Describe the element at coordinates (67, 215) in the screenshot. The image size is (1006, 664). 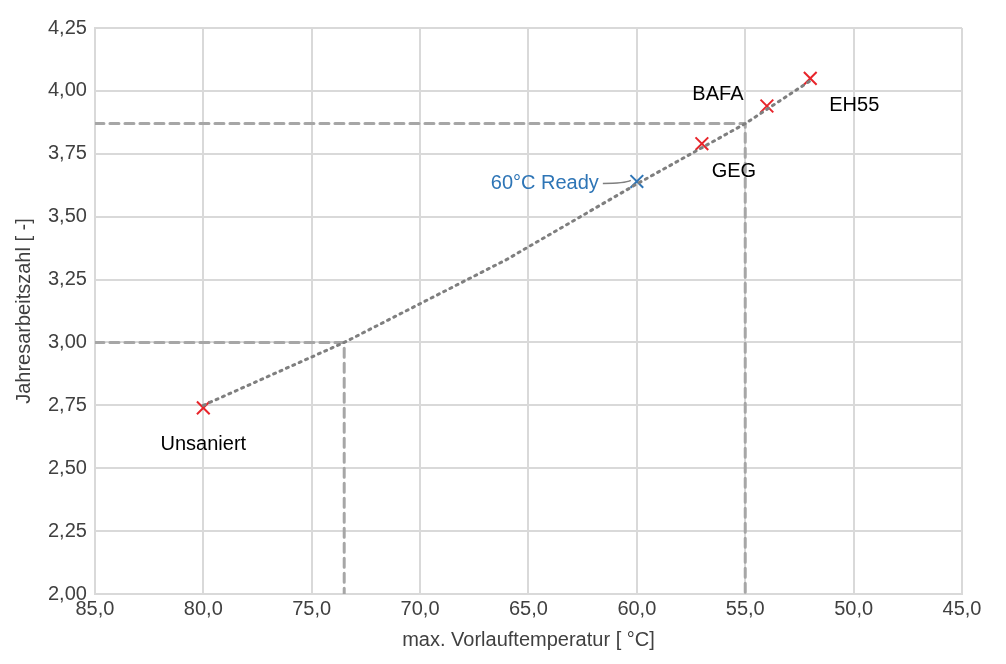
I see `y-tick-label: 3,50` at that location.